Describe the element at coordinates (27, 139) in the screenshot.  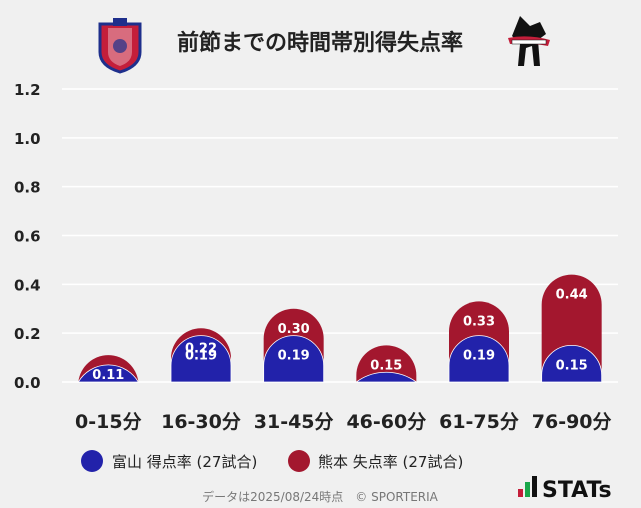
I see `y-tick-label-5: 1.0` at that location.